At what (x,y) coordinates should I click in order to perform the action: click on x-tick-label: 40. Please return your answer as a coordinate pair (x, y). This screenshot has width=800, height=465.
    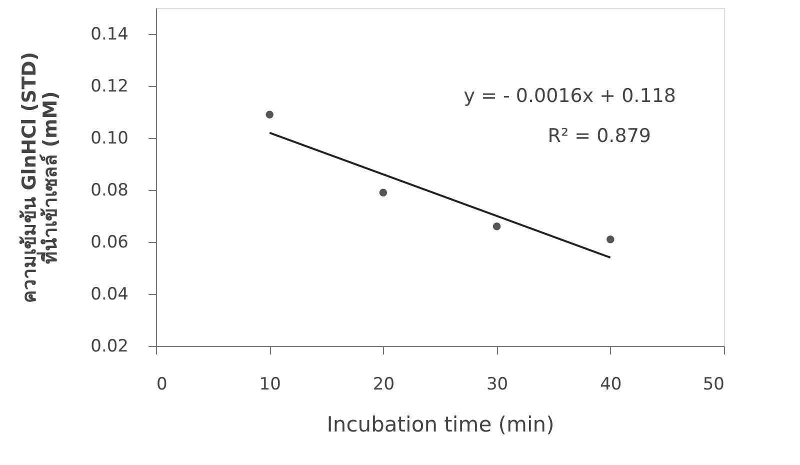
    Looking at the image, I should click on (611, 384).